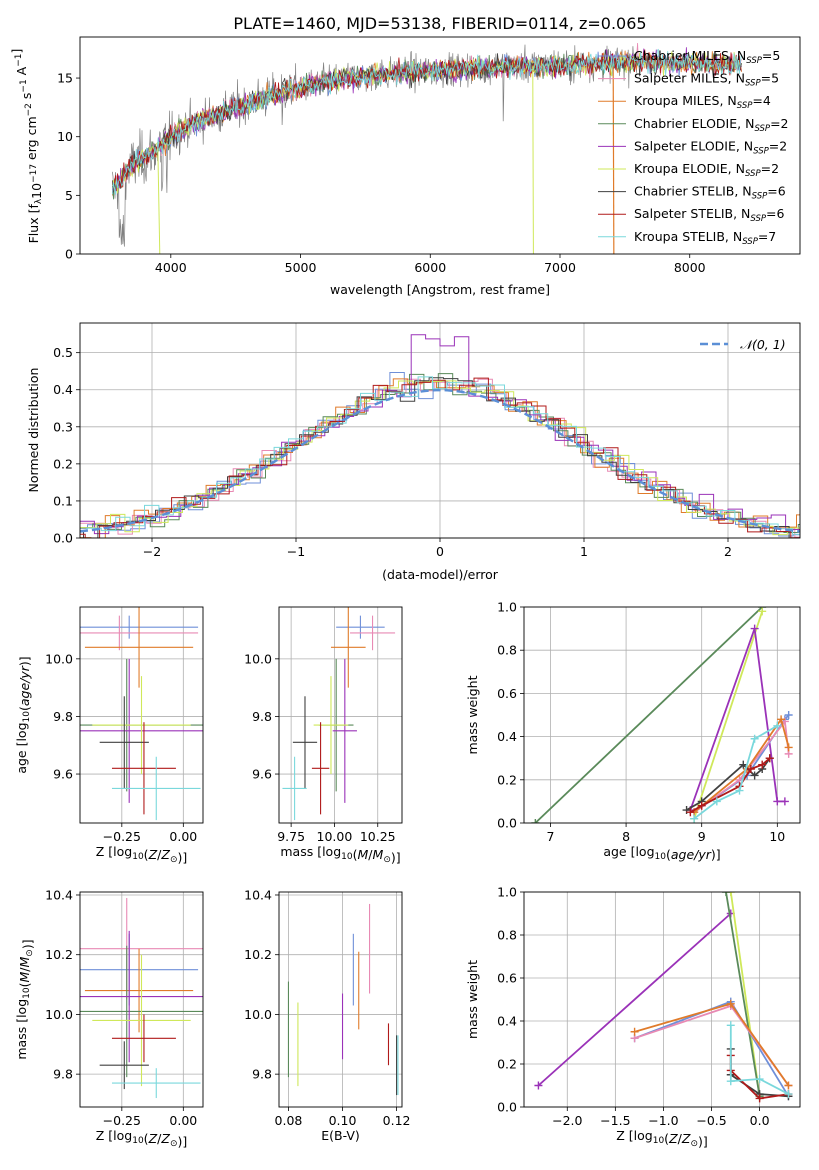 This screenshot has height=1170, width=819. Describe the element at coordinates (626, 836) in the screenshot. I see `x-tick-label: 8` at that location.